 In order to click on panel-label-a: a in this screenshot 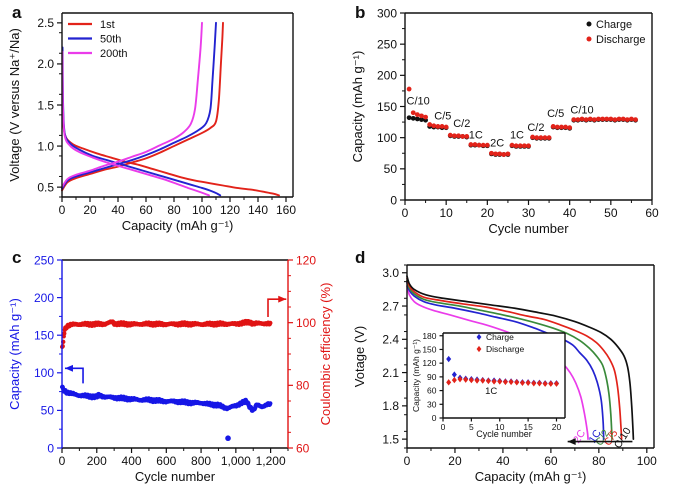, I will do `click(17, 12)`.